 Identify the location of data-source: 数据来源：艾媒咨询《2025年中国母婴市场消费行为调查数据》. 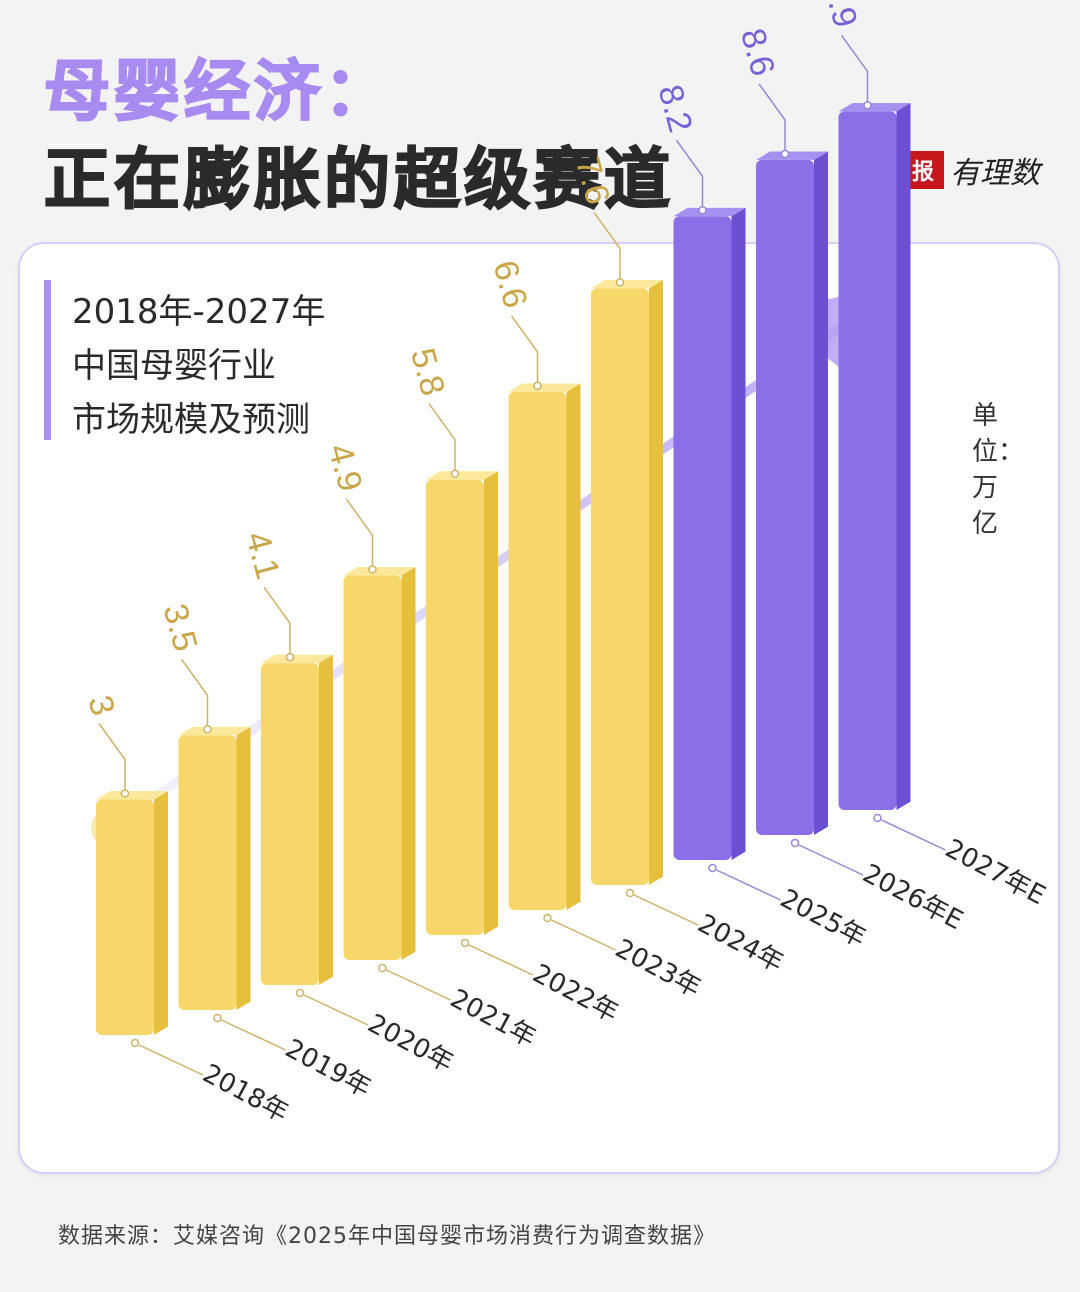
(387, 1236).